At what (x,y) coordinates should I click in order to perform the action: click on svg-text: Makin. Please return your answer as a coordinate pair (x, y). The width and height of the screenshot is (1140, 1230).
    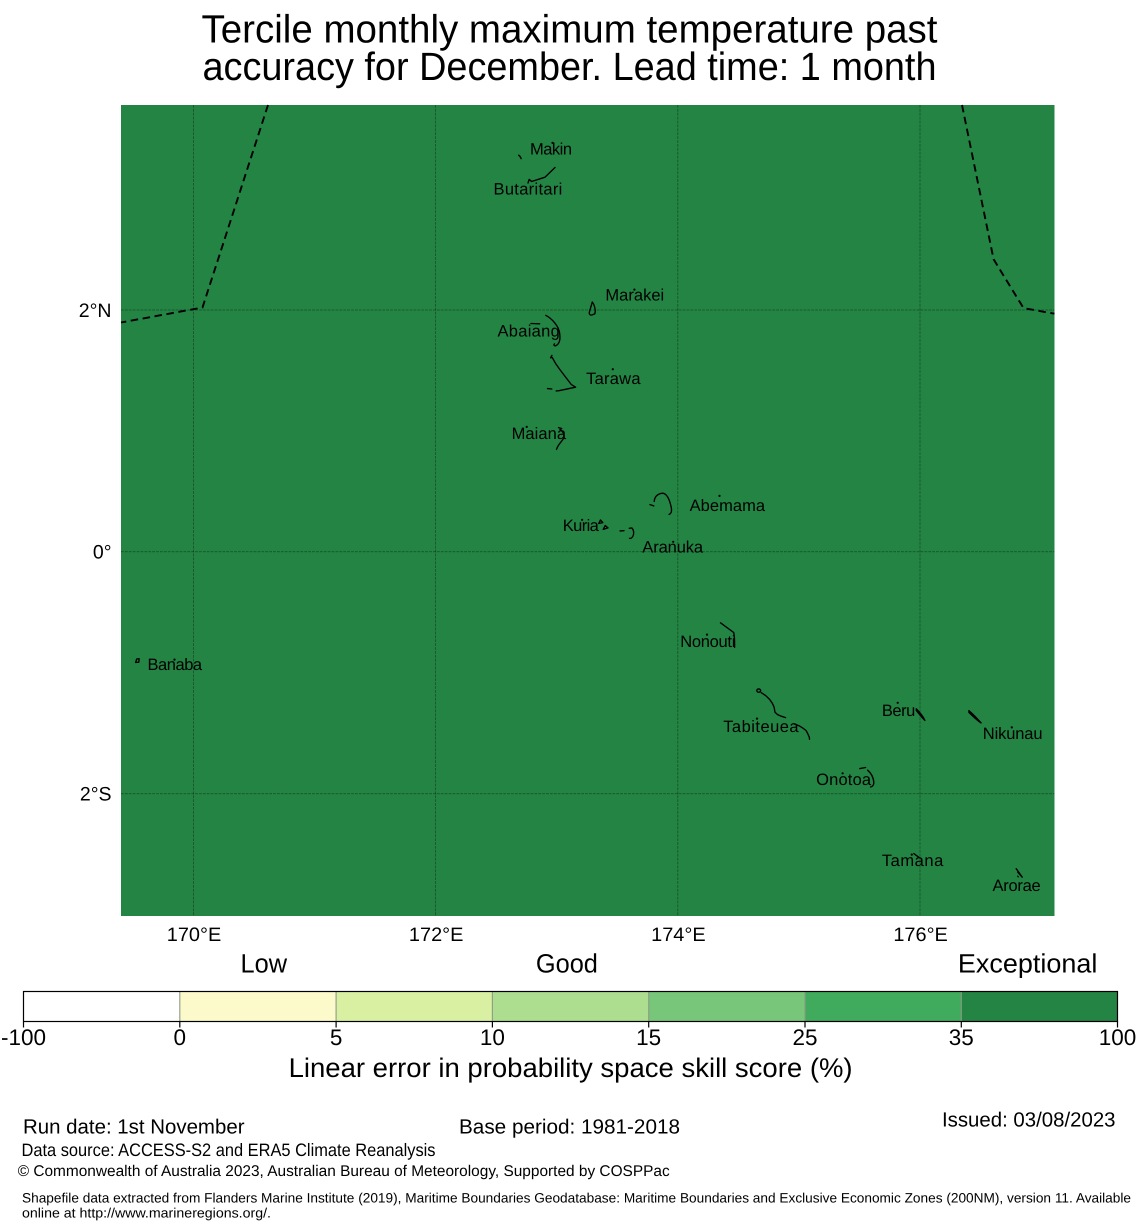
    Looking at the image, I should click on (551, 150).